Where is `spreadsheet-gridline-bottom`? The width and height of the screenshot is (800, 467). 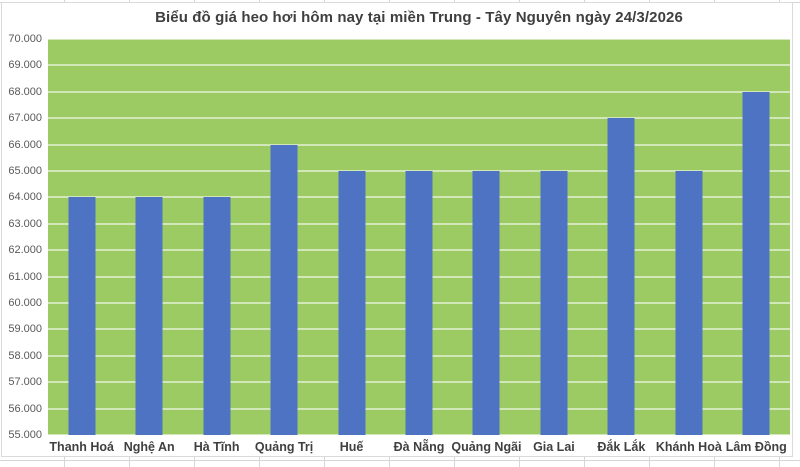 spreadsheet-gridline-bottom is located at coordinates (400, 460).